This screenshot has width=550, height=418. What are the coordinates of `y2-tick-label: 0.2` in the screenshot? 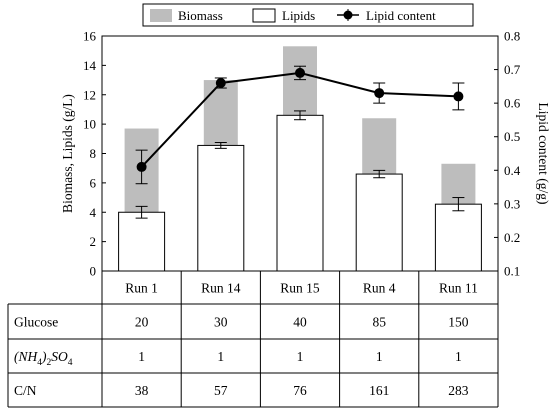 It's located at (512, 237).